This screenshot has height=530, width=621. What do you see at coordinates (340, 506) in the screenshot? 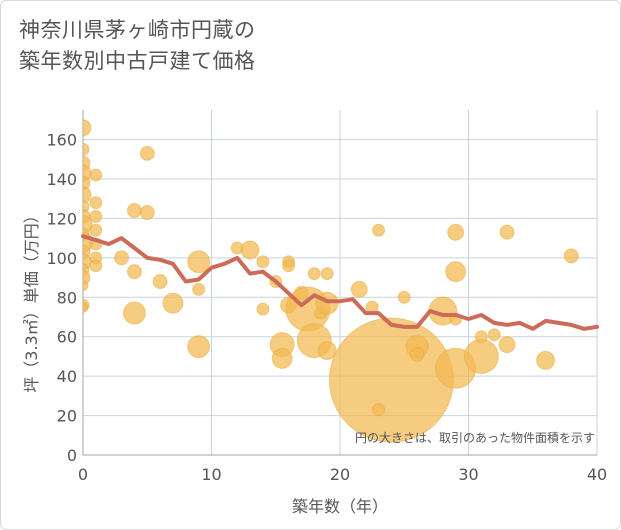
I see `x-axis-label: 築年数（年）` at bounding box center [340, 506].